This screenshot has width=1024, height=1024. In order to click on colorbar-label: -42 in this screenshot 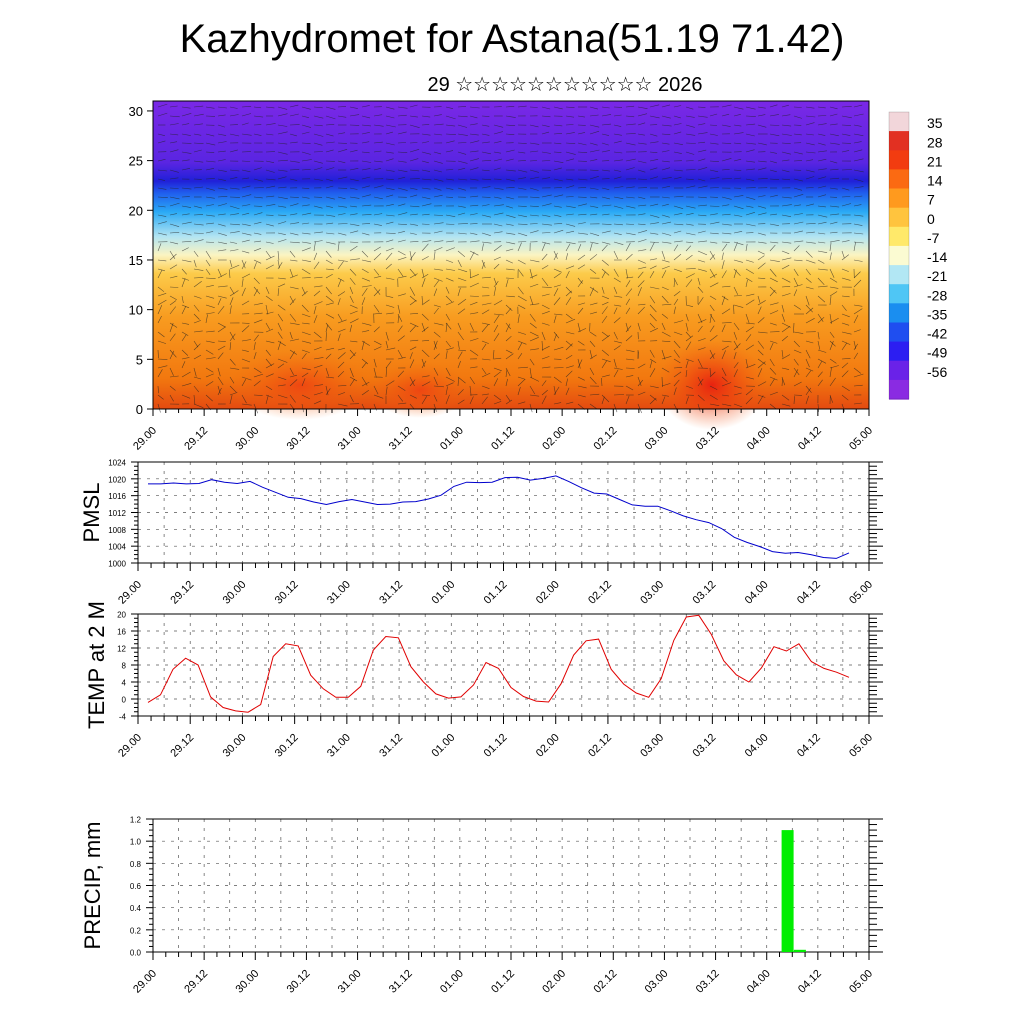, I will do `click(937, 334)`.